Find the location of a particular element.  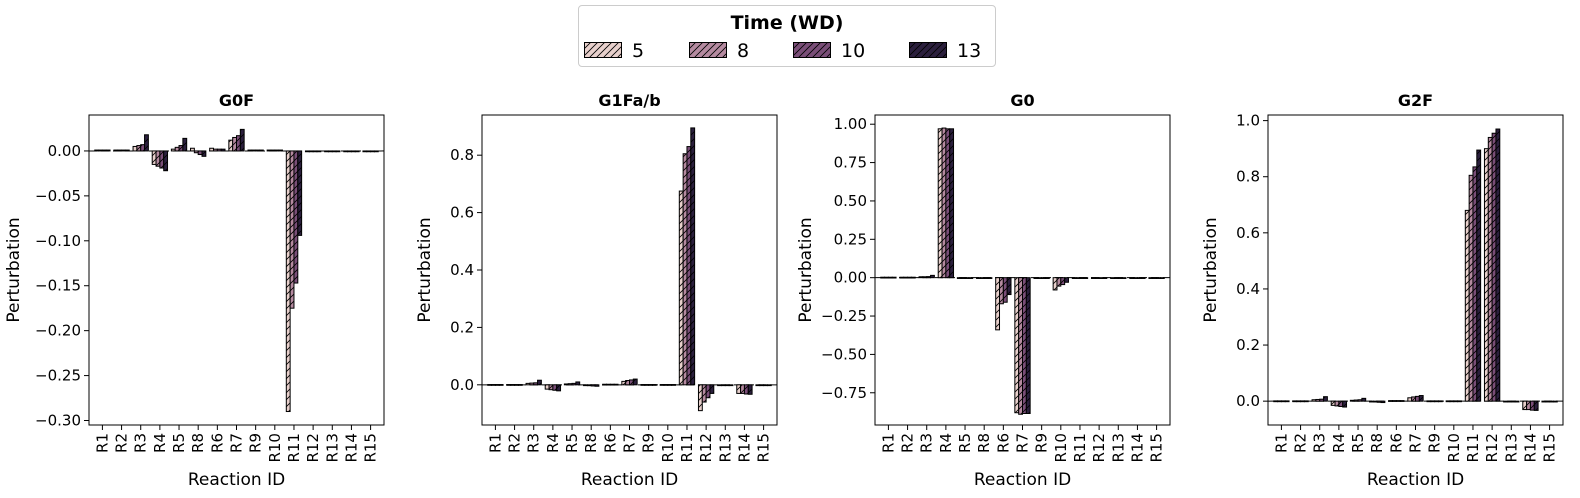

y-tick-label: 0.4 is located at coordinates (462, 270).